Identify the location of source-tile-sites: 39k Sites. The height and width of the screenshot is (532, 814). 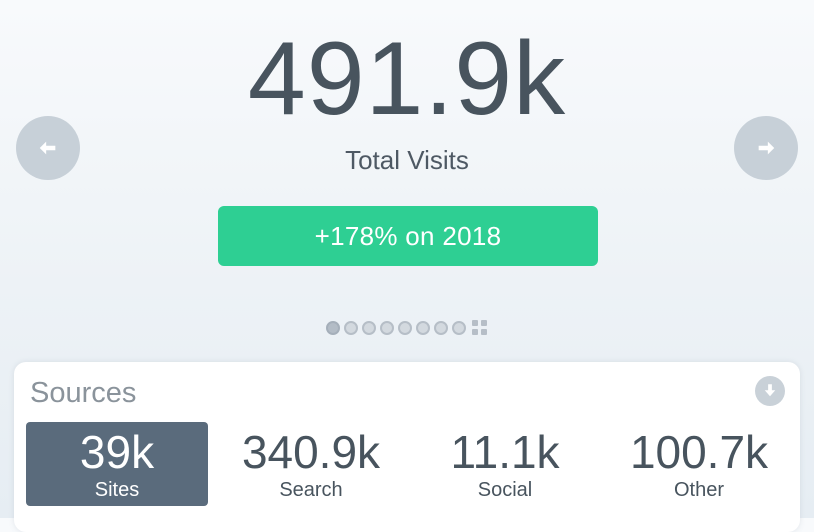
(117, 464).